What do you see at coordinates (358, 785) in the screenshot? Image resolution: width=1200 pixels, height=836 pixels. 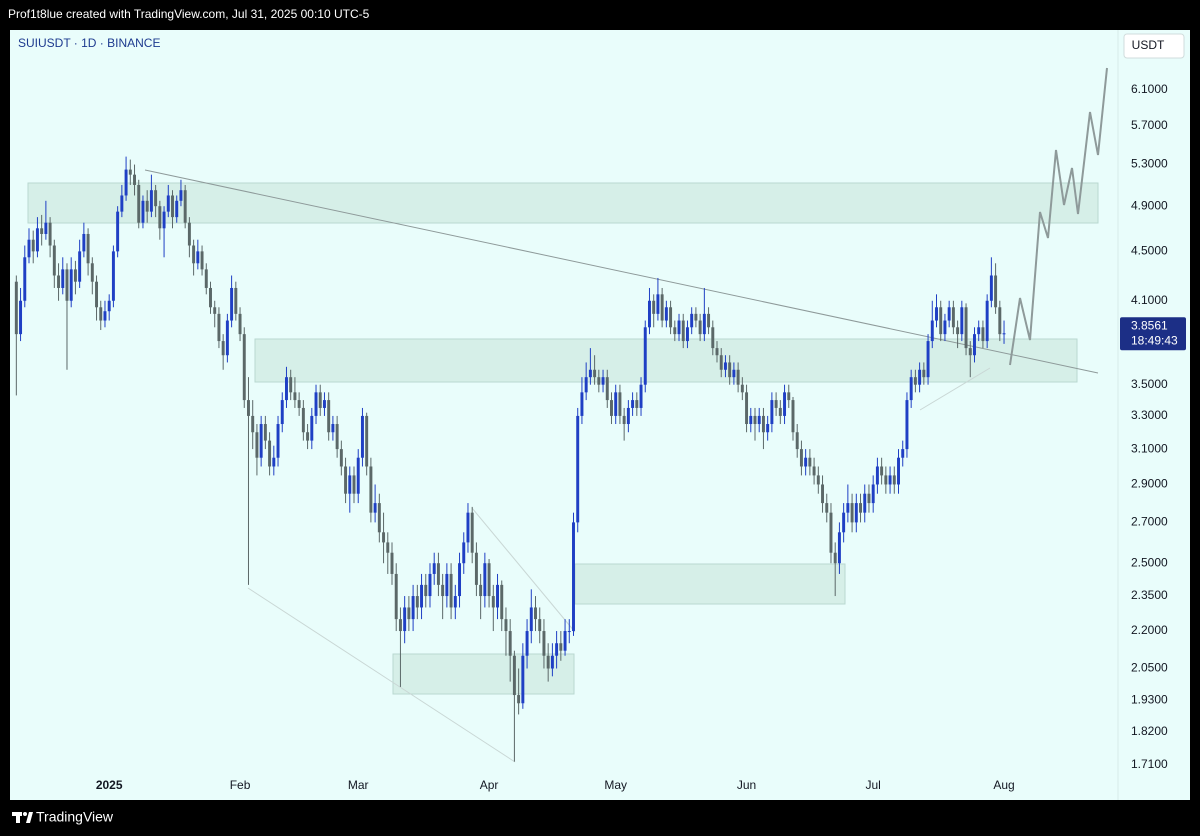 I see `x-tick-label: Mar` at bounding box center [358, 785].